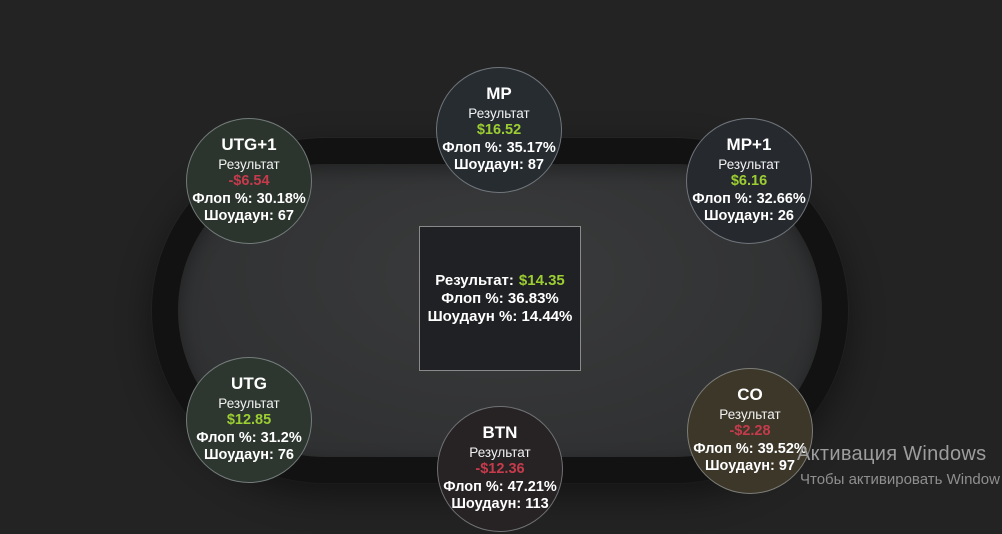 Image resolution: width=1002 pixels, height=534 pixels. What do you see at coordinates (500, 433) in the screenshot?
I see `seat-position-label: BTN` at bounding box center [500, 433].